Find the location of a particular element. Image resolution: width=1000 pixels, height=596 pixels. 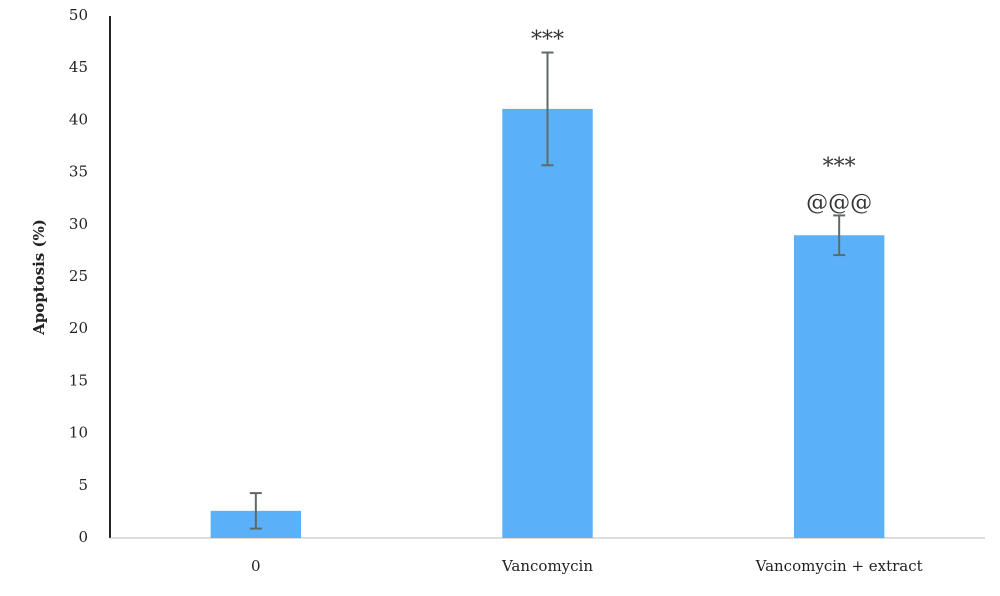

y-tick-label: 45 is located at coordinates (78, 67).